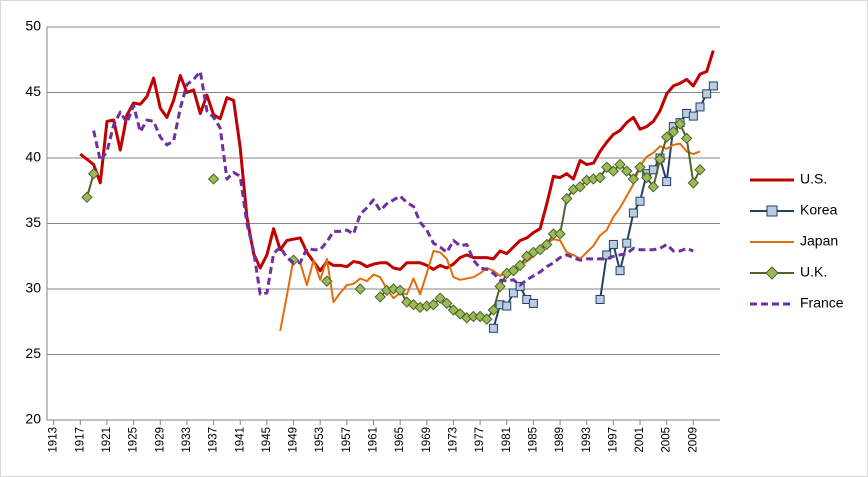 This screenshot has width=868, height=477. Describe the element at coordinates (214, 440) in the screenshot. I see `x-tick-label: 1937` at that location.